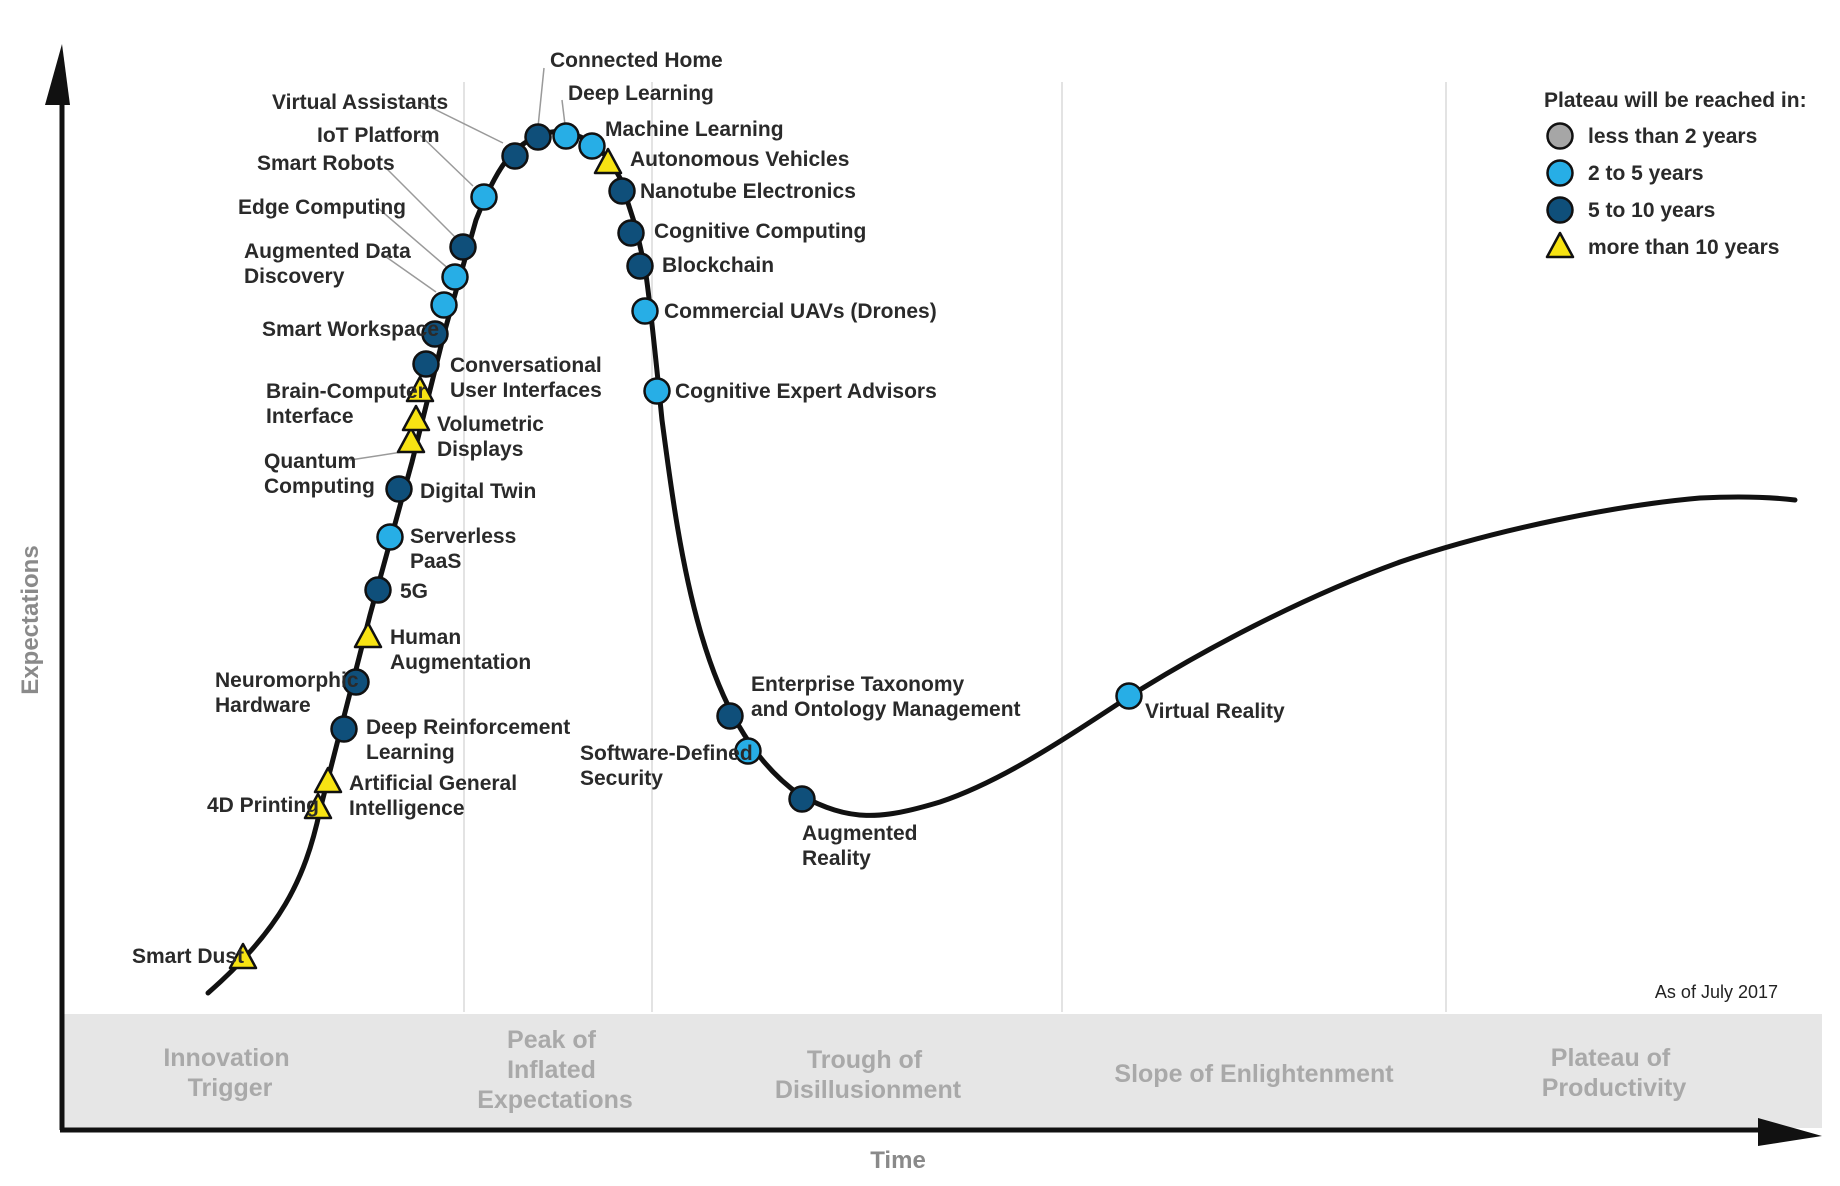  What do you see at coordinates (868, 1075) in the screenshot?
I see `phase-label-trough: Trough of Disillusionment` at bounding box center [868, 1075].